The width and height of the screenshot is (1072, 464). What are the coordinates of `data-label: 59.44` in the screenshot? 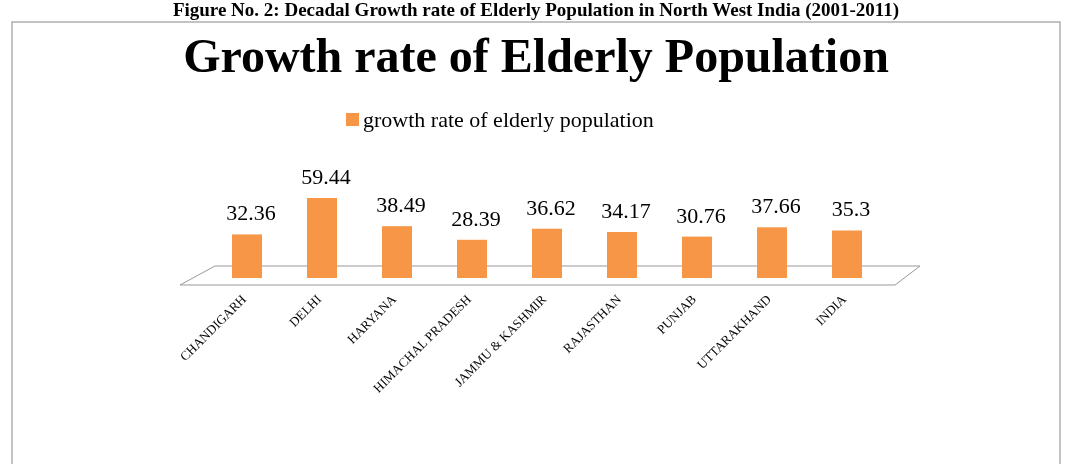 It's located at (326, 176).